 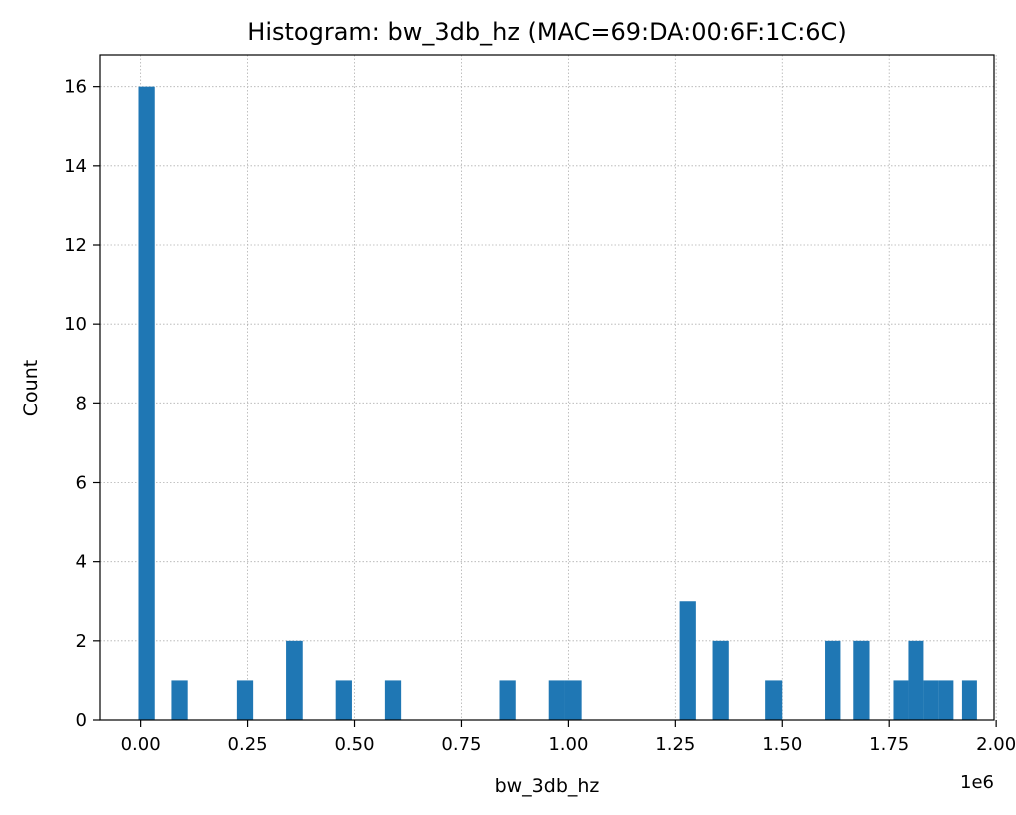 I want to click on x-tick-label: 1.75, so click(x=889, y=744).